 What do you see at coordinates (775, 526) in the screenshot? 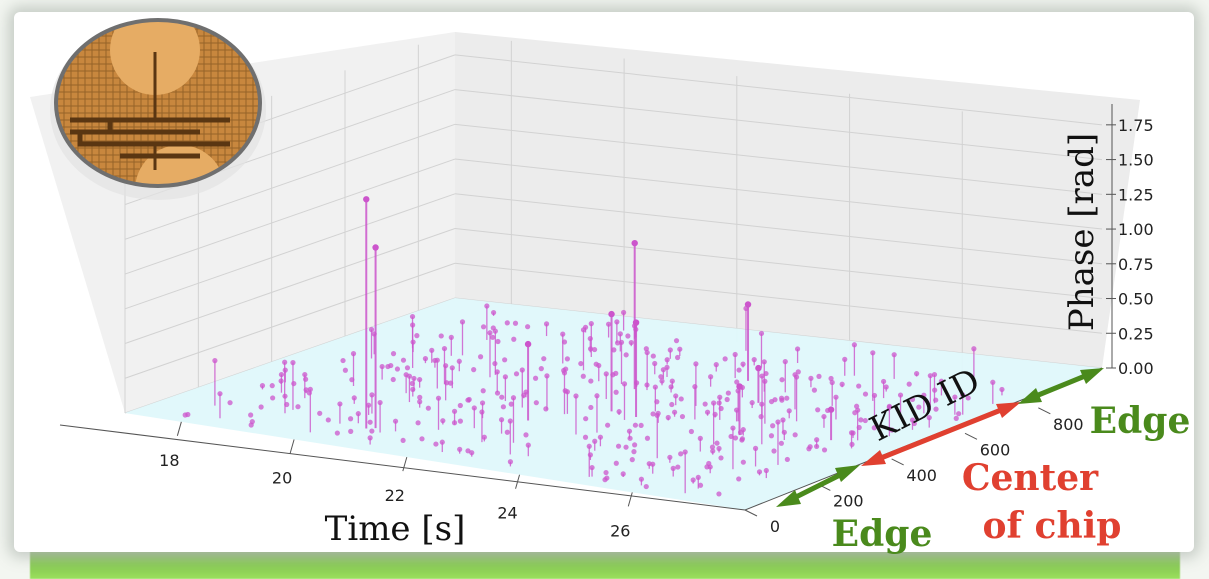
I see `y-tick-label: 0` at bounding box center [775, 526].